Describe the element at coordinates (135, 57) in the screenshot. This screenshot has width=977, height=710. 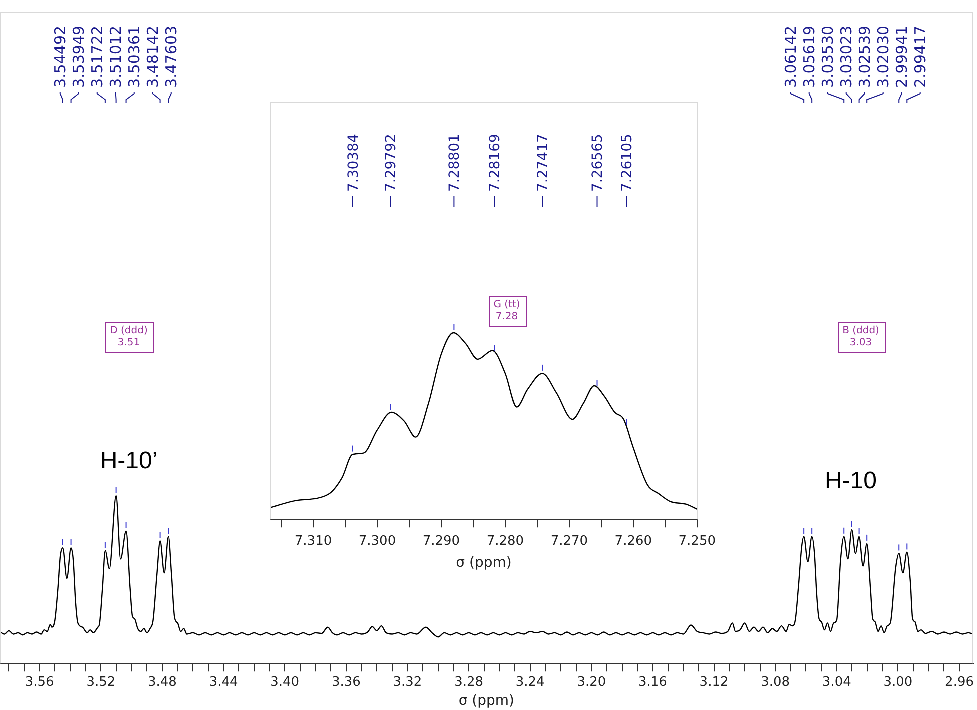
I see `annotation: 3.50361` at that location.